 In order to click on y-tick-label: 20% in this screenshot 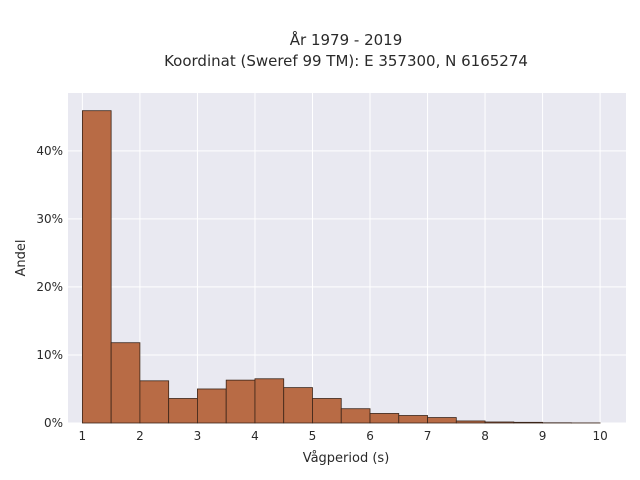, I will do `click(49, 287)`.